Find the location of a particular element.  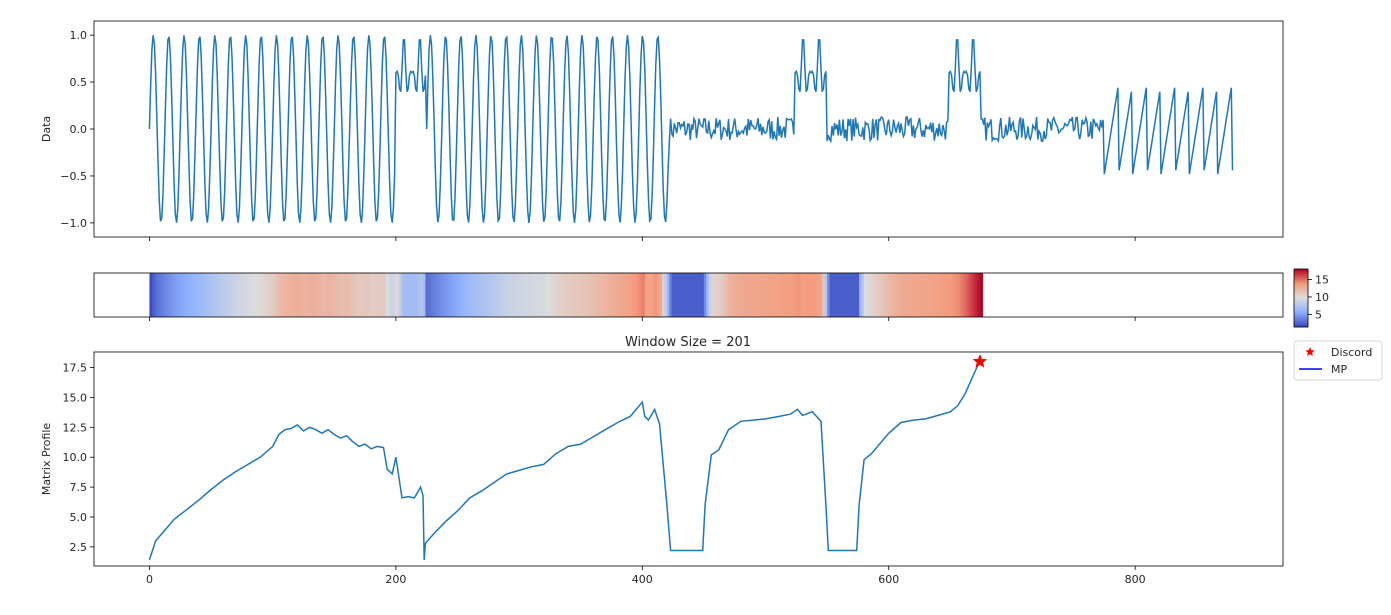

mp-x-tick-label: 600 is located at coordinates (888, 579).